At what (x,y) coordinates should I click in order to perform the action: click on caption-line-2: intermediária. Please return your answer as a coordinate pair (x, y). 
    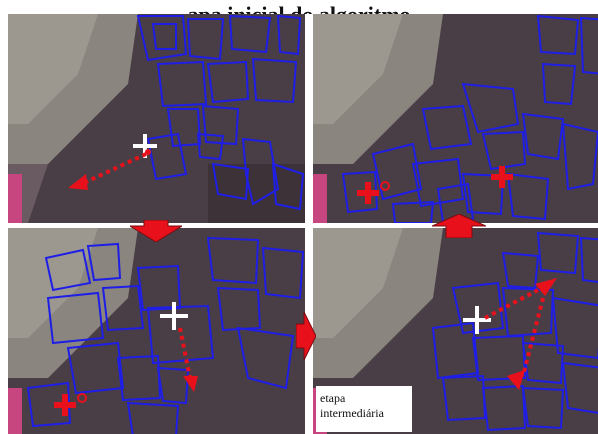
    Looking at the image, I should click on (352, 413).